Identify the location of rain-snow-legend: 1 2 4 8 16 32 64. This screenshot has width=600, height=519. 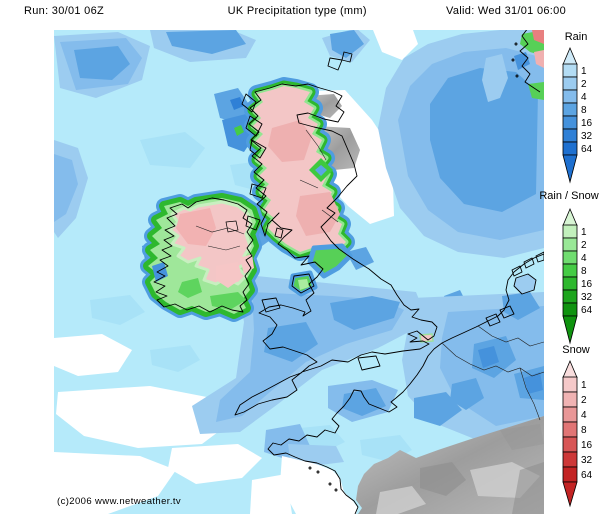
(577, 276).